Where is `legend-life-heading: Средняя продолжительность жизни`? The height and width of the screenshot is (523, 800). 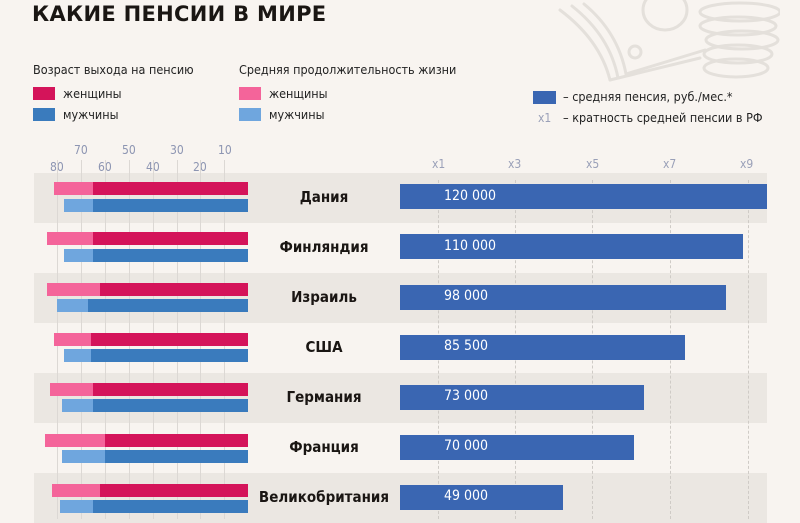 legend-life-heading: Средняя продолжительность жизни is located at coordinates (348, 69).